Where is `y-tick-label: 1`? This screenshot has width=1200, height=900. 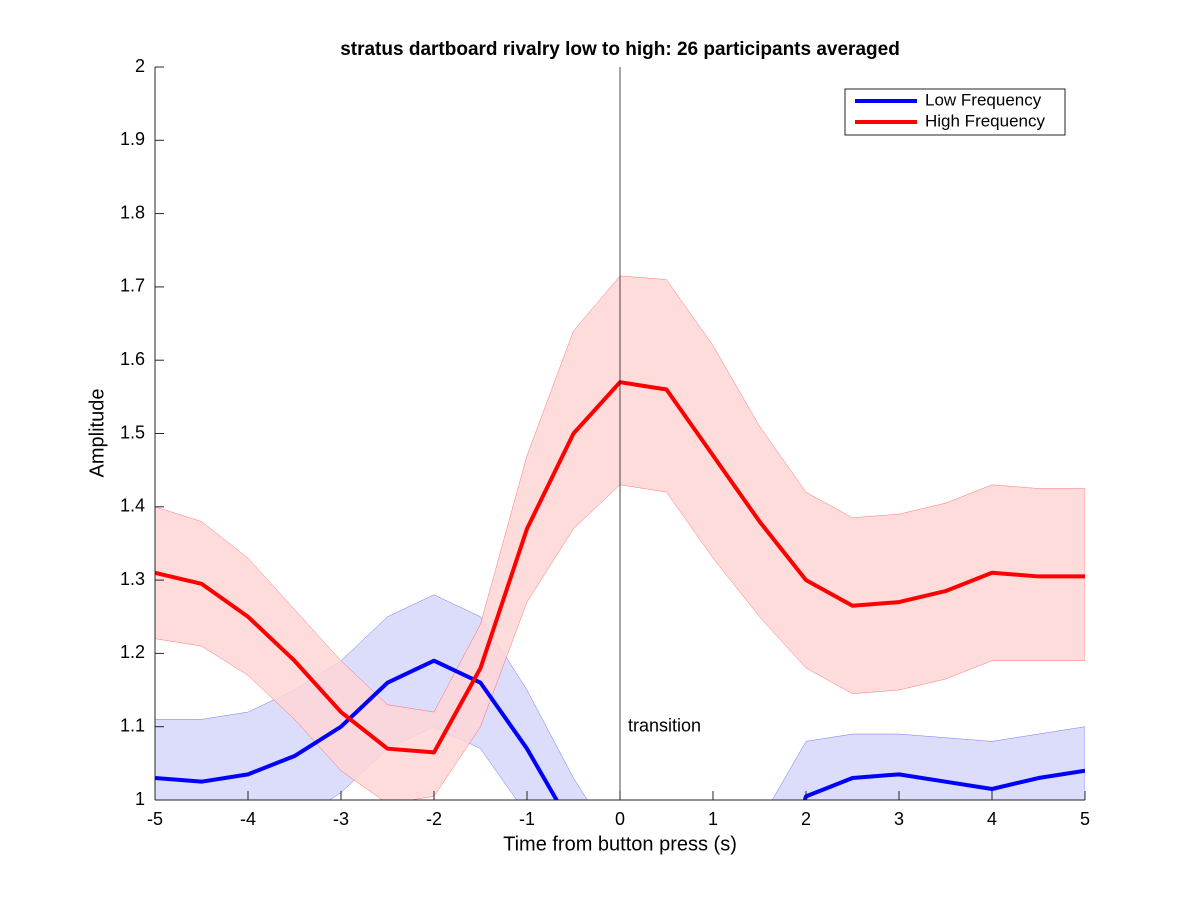 y-tick-label: 1 is located at coordinates (140, 799).